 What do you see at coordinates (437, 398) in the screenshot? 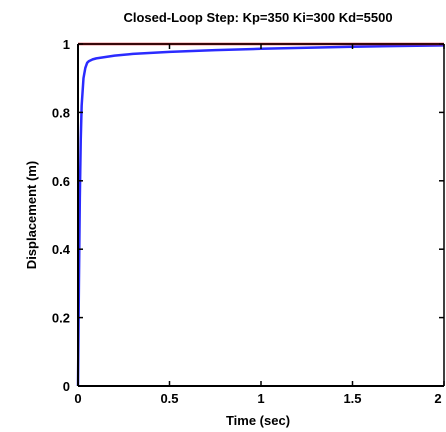
I see `x-tick-label: 2` at bounding box center [437, 398].